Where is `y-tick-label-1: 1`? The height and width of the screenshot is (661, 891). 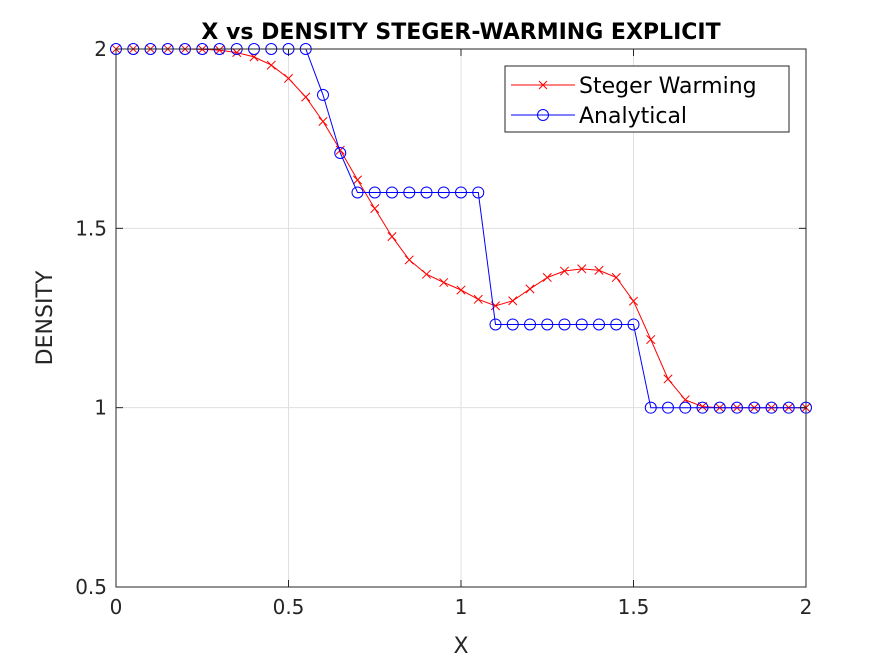
y-tick-label-1: 1 is located at coordinates (100, 408).